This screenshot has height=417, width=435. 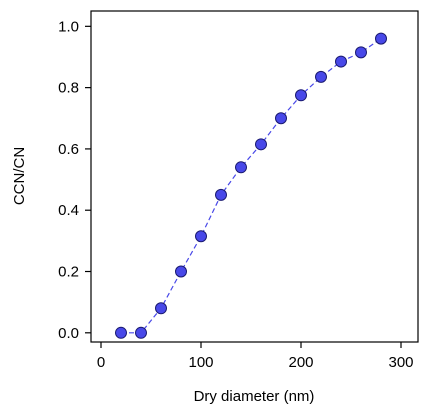 I want to click on y-axis-label: CCN/CN, so click(x=19, y=176).